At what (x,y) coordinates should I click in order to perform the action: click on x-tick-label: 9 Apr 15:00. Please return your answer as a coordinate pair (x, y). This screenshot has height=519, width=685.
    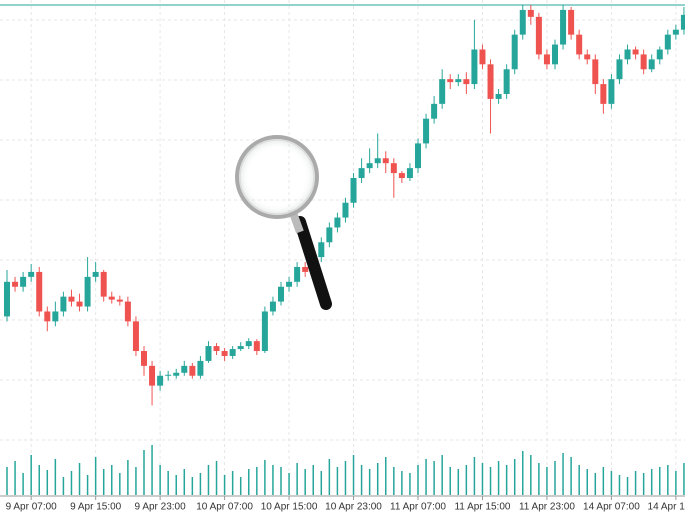
    Looking at the image, I should click on (96, 507).